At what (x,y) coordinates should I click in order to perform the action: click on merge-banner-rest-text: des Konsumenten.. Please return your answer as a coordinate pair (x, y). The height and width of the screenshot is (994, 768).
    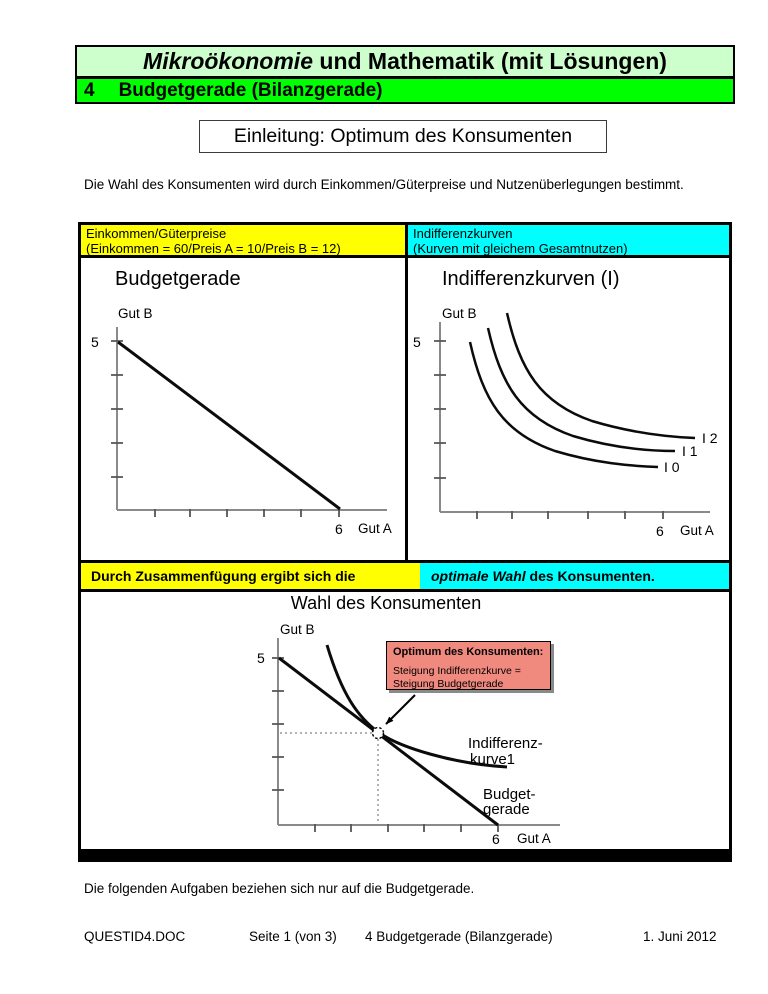
    Looking at the image, I should click on (590, 576).